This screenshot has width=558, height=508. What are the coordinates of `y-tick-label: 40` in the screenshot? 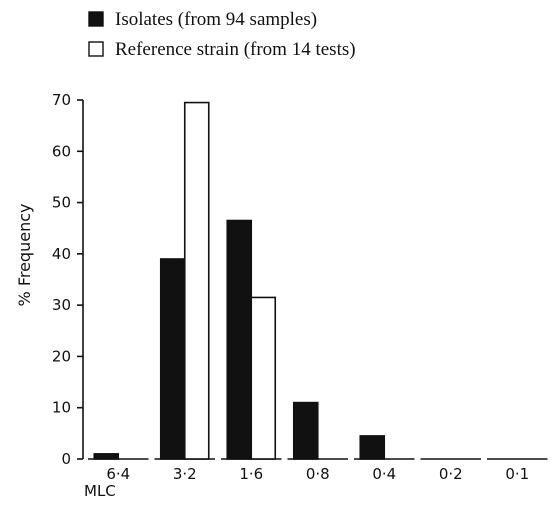 It's located at (61, 254).